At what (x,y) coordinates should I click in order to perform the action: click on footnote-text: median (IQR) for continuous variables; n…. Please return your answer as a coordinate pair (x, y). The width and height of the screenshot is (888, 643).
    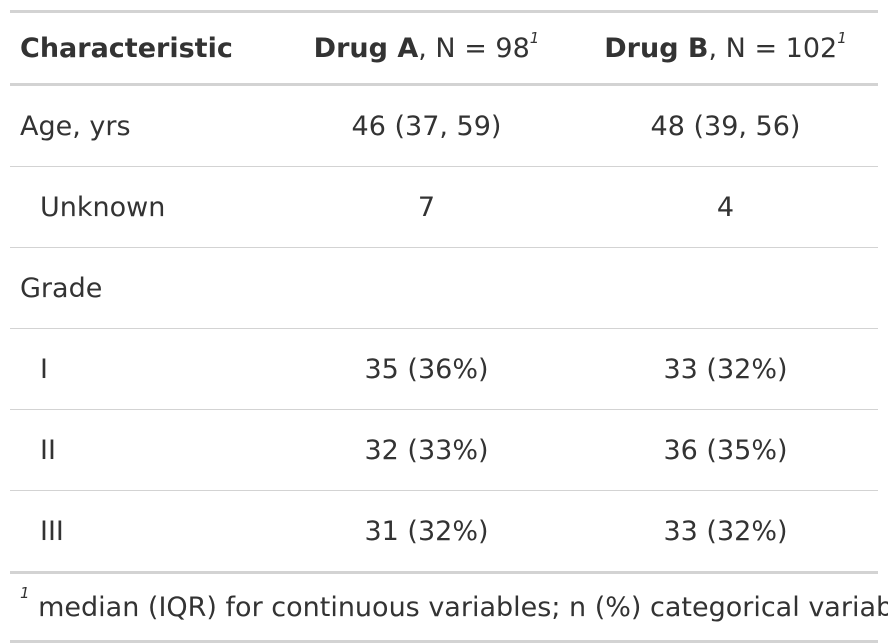
    Looking at the image, I should click on (458, 607).